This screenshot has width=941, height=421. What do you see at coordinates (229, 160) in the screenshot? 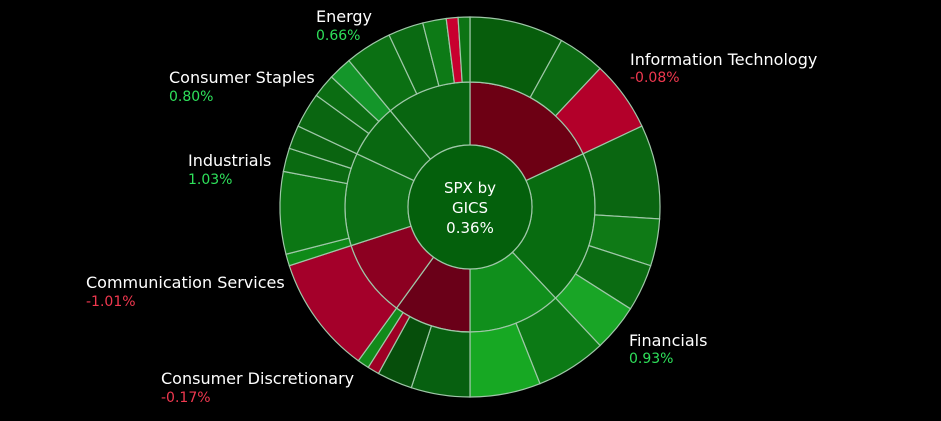
I see `sector-name: Industrials` at bounding box center [229, 160].